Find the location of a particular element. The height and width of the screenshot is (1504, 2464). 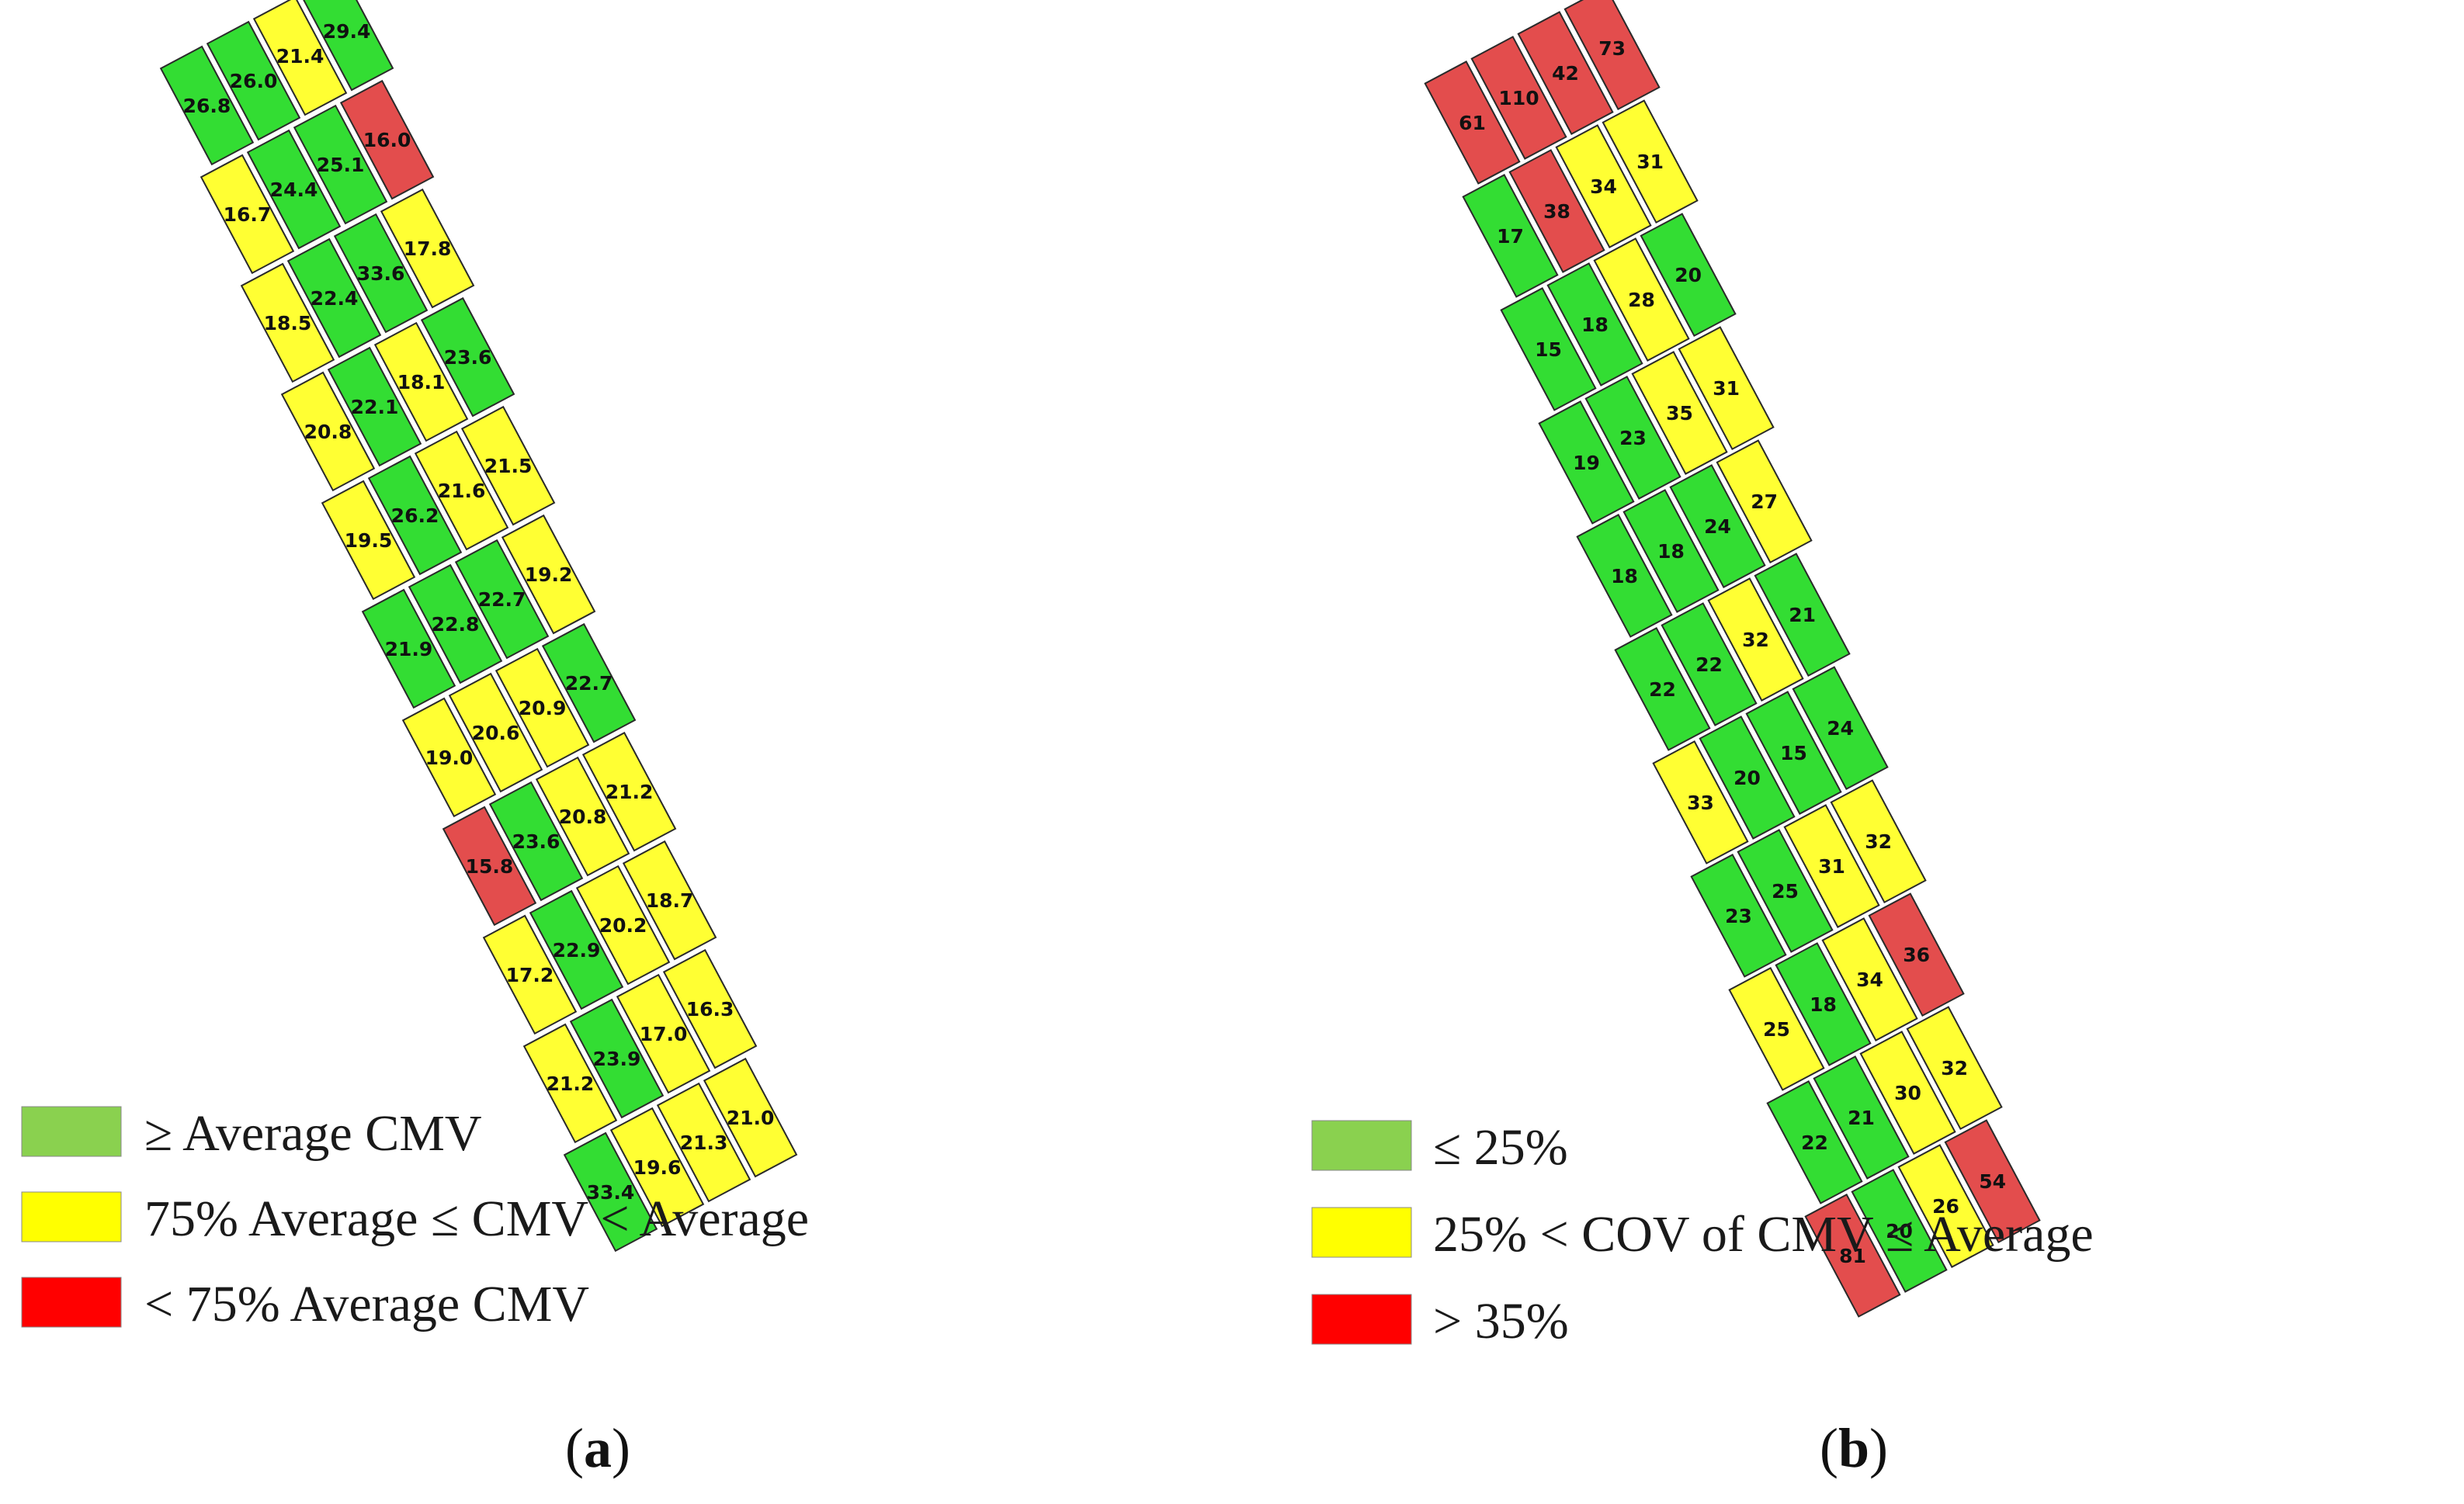

legend-a-swatch-red is located at coordinates (71, 1302).